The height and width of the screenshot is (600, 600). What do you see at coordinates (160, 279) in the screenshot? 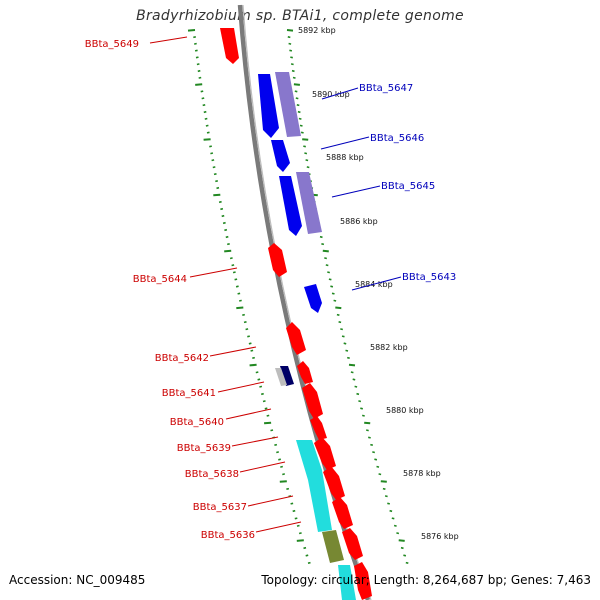
I see `gene-label-bbta-5644: BBta_5644` at bounding box center [160, 279].